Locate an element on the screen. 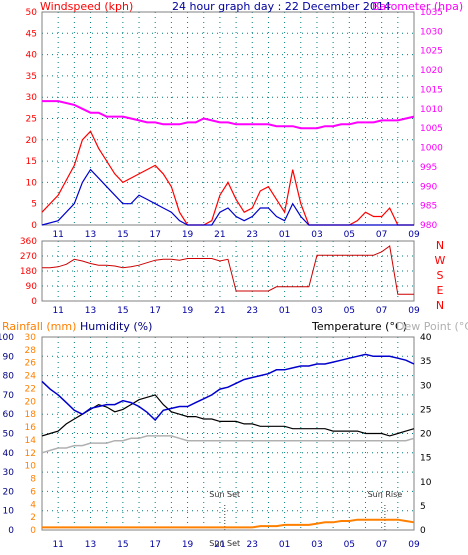 The height and width of the screenshot is (555, 468). rain-y-tick-label: 16 is located at coordinates (31, 428).